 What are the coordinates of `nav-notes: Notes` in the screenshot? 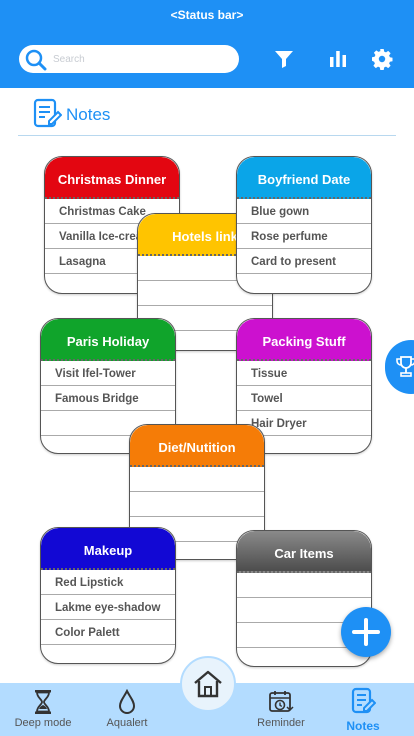 It's located at (363, 709).